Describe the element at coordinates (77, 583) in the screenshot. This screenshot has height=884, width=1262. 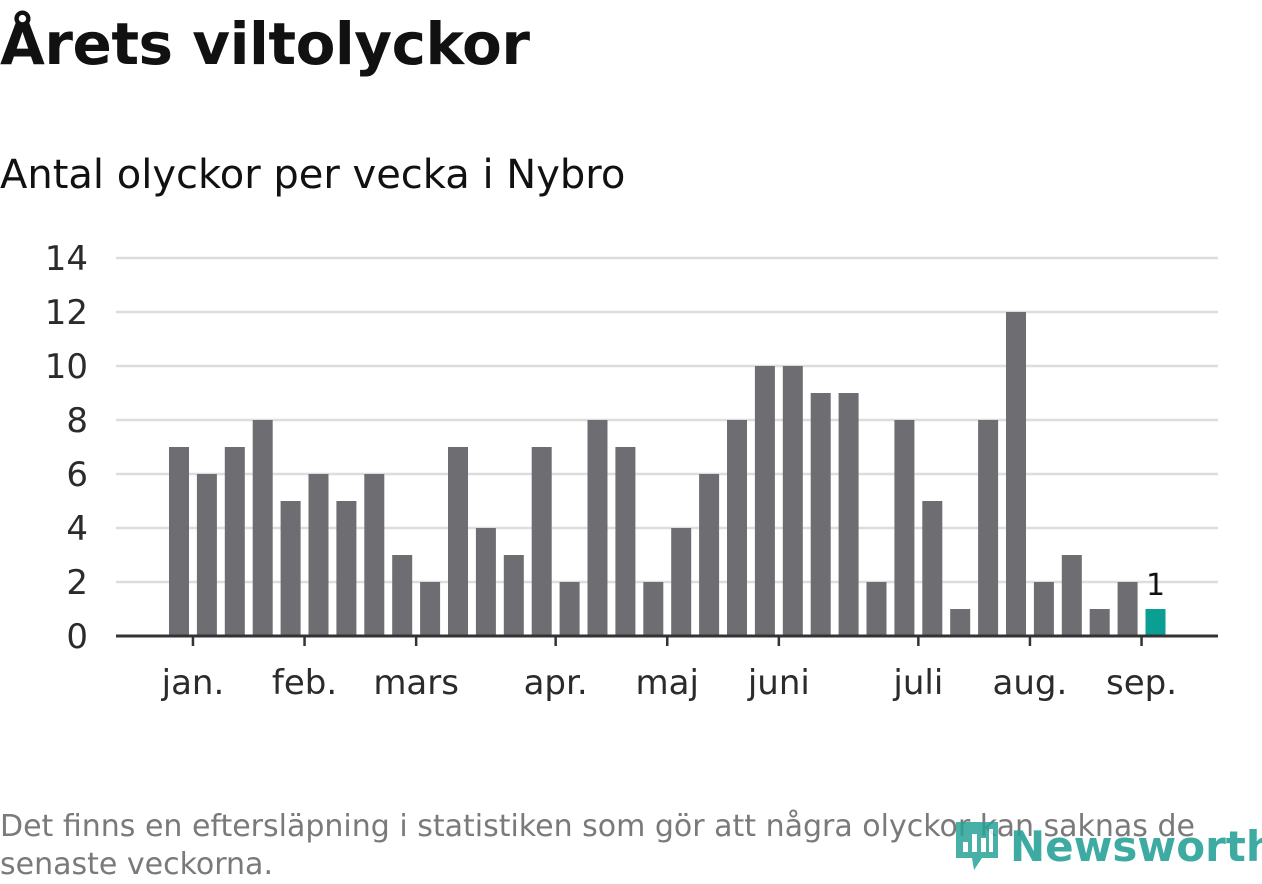
I see `y-tick-label: 2` at that location.